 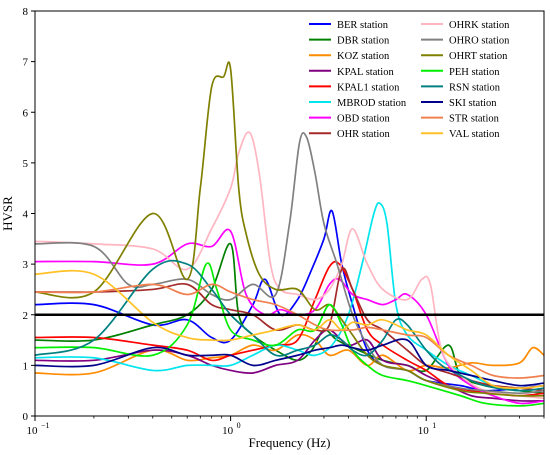 What do you see at coordinates (474, 134) in the screenshot?
I see `legend-label-15: VAL station` at bounding box center [474, 134].